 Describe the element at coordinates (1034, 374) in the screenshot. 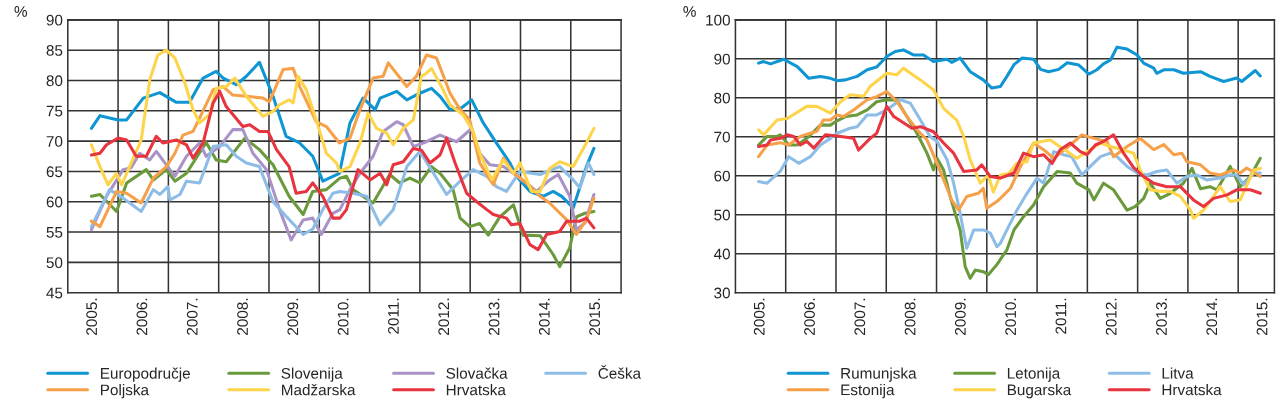

I see `legend-label: Letonija` at that location.